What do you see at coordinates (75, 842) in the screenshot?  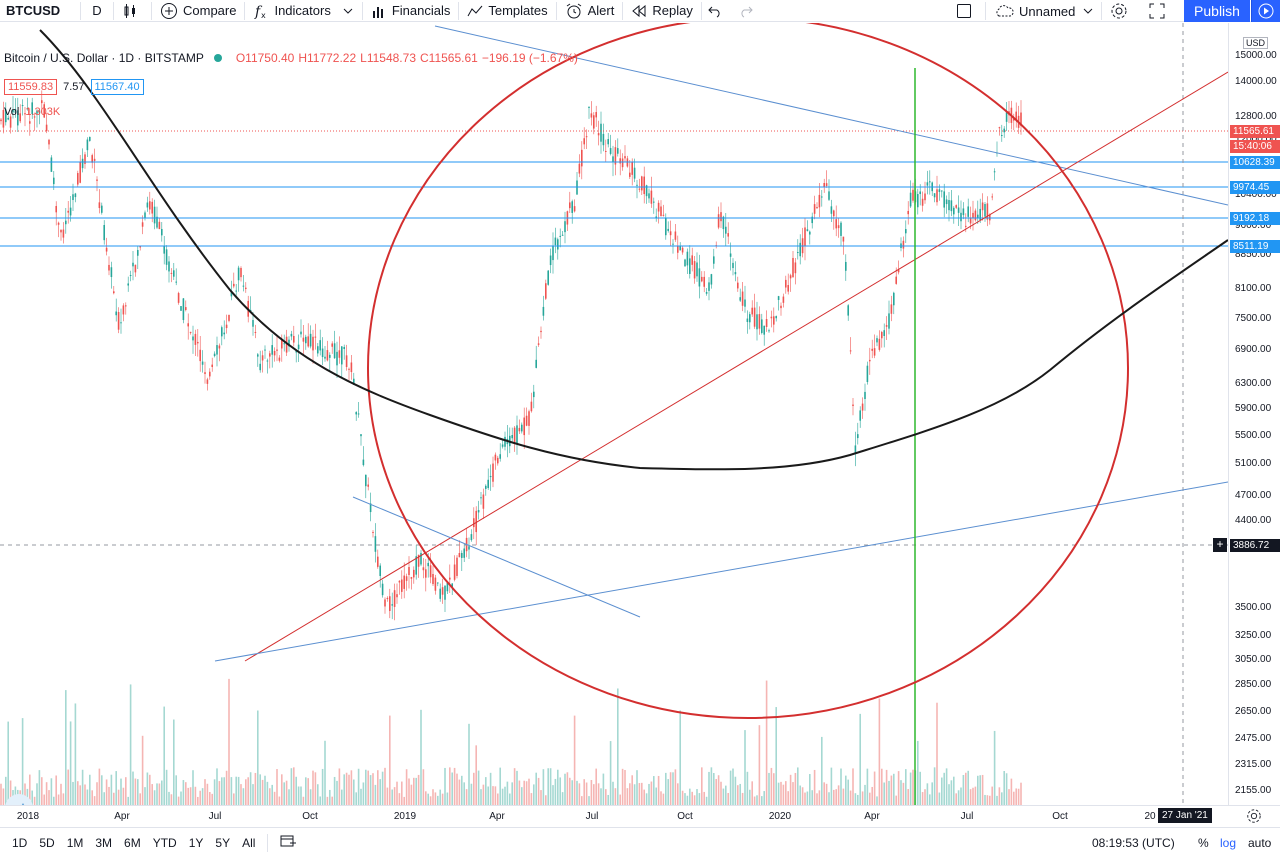 I see `timeframe-1m: 1M` at bounding box center [75, 842].